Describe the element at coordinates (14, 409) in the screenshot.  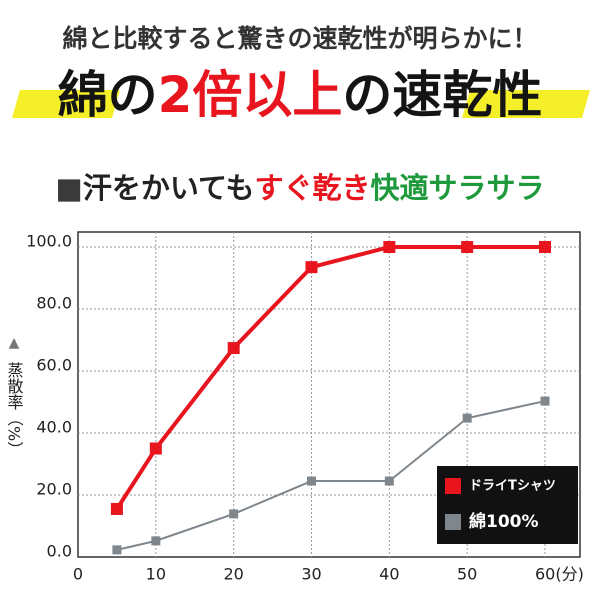
I see `y-axis-label: 蒸散率（%）` at that location.